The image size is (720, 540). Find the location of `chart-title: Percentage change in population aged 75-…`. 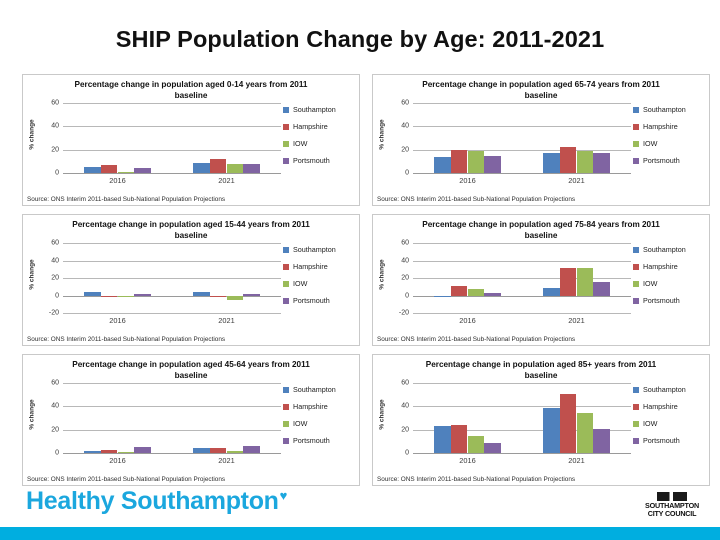

chart-title: Percentage change in population aged 75-… is located at coordinates (541, 230).